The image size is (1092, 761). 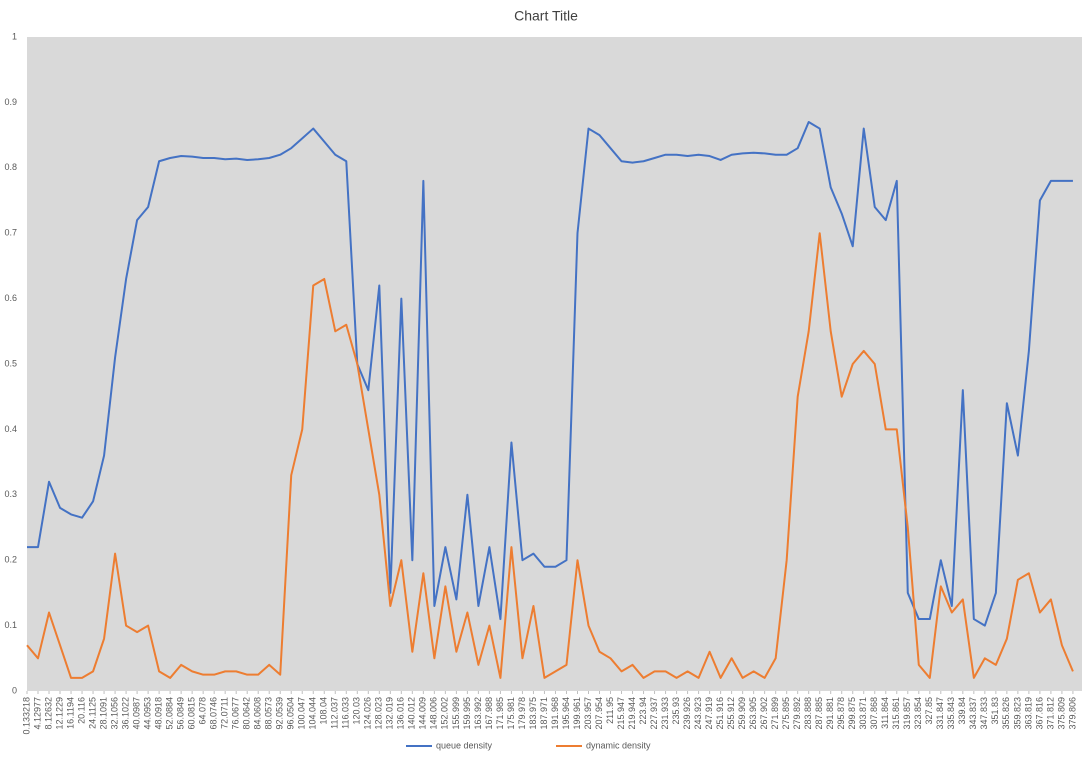 I want to click on x-tick-label: 367.816, so click(x=1039, y=713).